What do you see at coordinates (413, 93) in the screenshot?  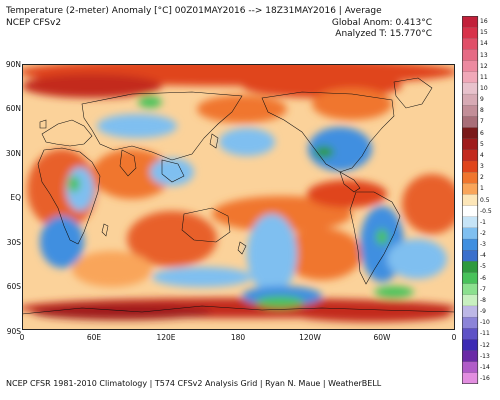 I see `greenland-outline` at bounding box center [413, 93].